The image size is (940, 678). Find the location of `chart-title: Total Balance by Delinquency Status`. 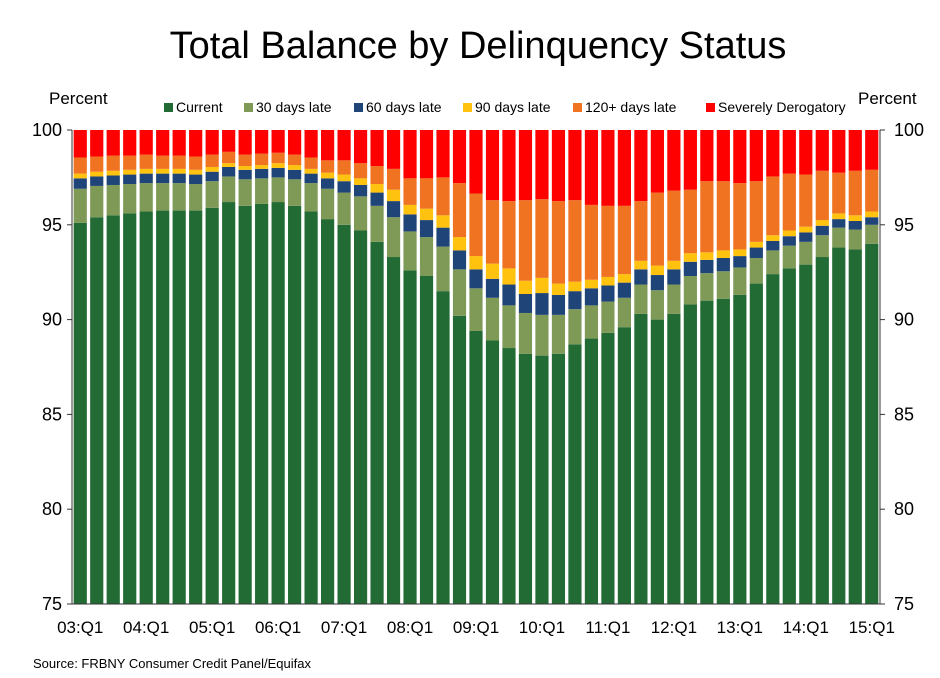

chart-title: Total Balance by Delinquency Status is located at coordinates (478, 46).